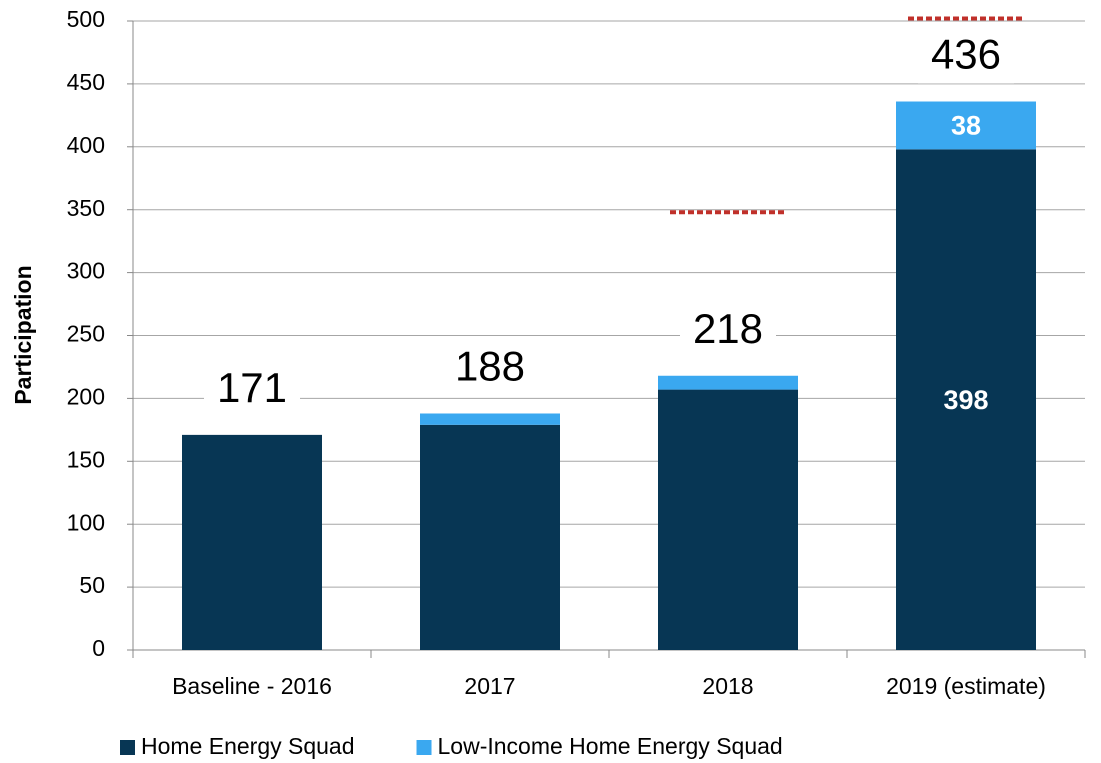 The image size is (1101, 763). What do you see at coordinates (86, 82) in the screenshot?
I see `y-tick-label: 450` at bounding box center [86, 82].